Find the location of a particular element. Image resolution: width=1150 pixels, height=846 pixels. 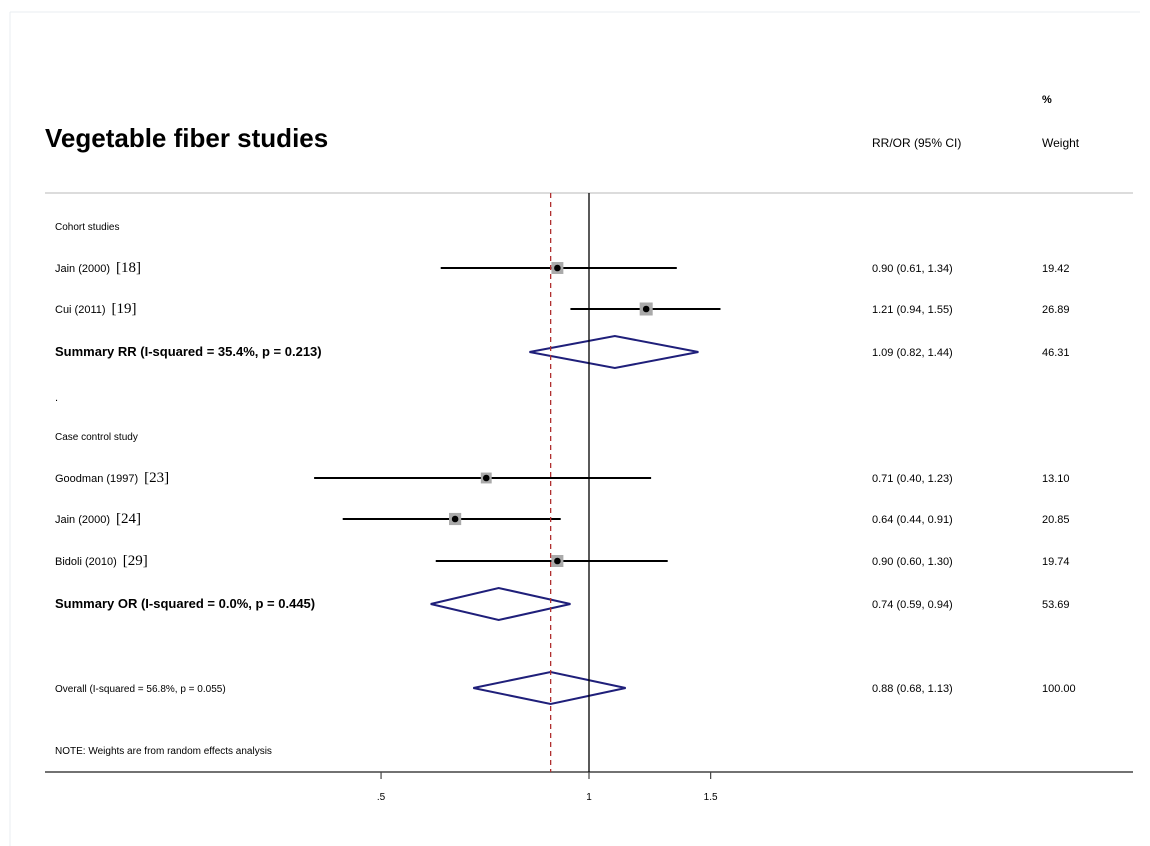

study-reference: [19] is located at coordinates (124, 309).